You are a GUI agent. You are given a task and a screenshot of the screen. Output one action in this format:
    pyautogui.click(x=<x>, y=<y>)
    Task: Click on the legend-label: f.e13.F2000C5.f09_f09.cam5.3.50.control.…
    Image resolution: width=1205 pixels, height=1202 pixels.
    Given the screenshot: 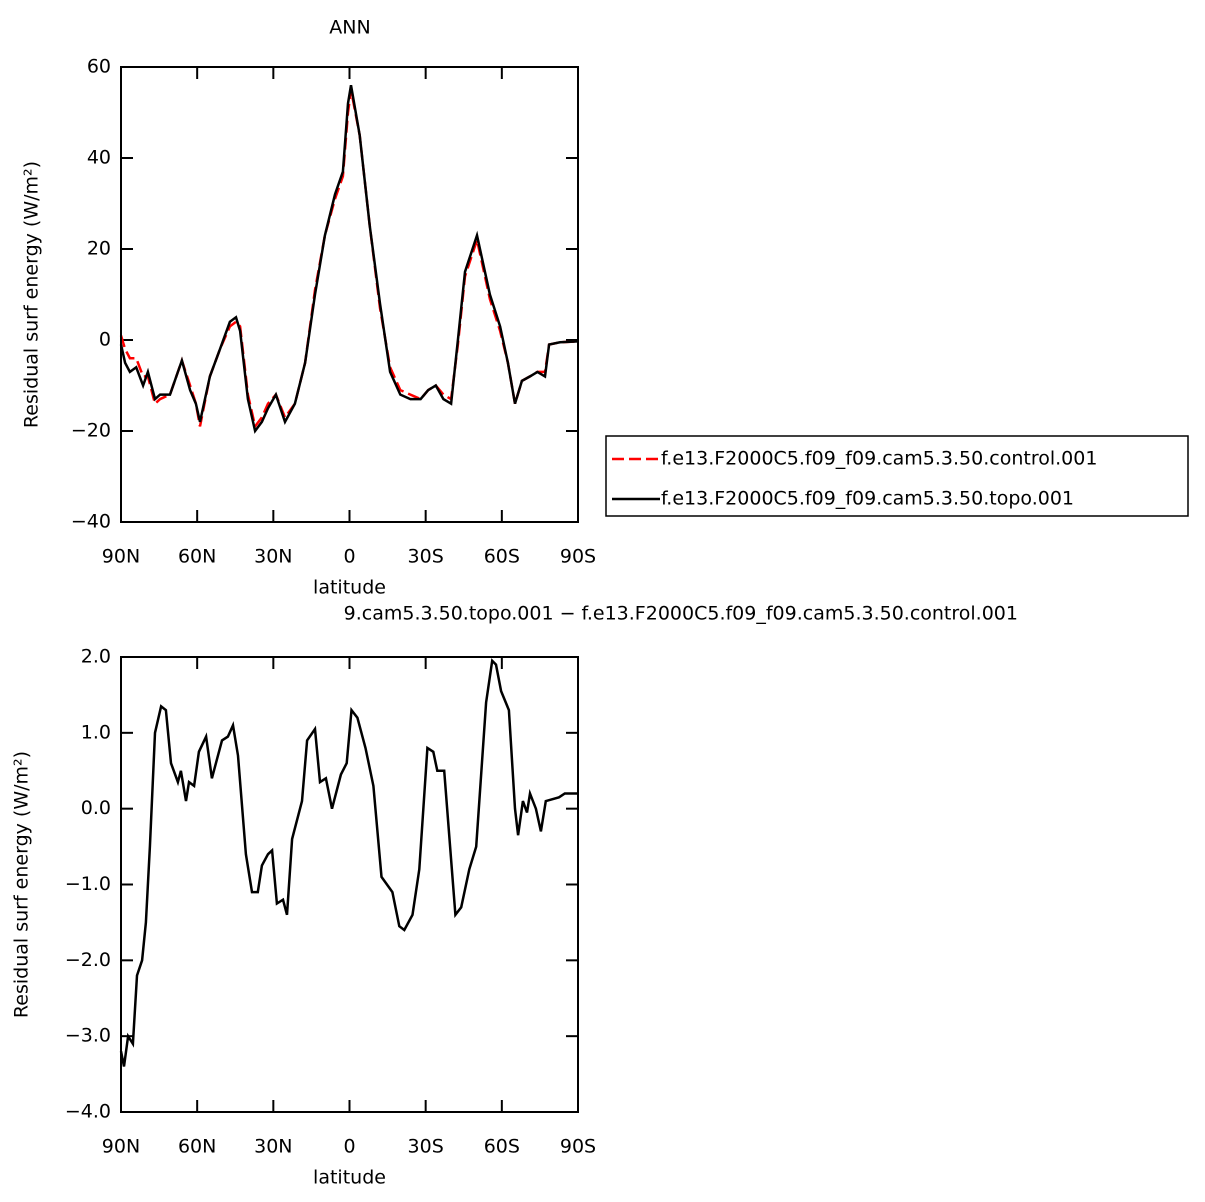 What is the action you would take?
    pyautogui.click(x=879, y=459)
    